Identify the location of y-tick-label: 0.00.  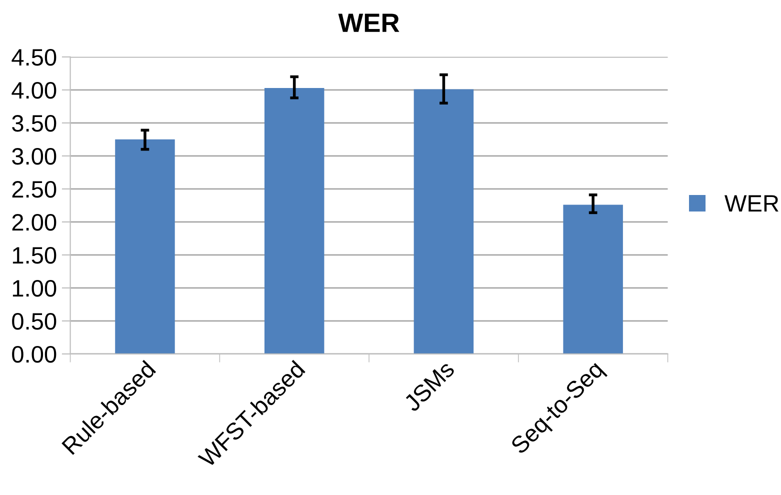
(34, 354).